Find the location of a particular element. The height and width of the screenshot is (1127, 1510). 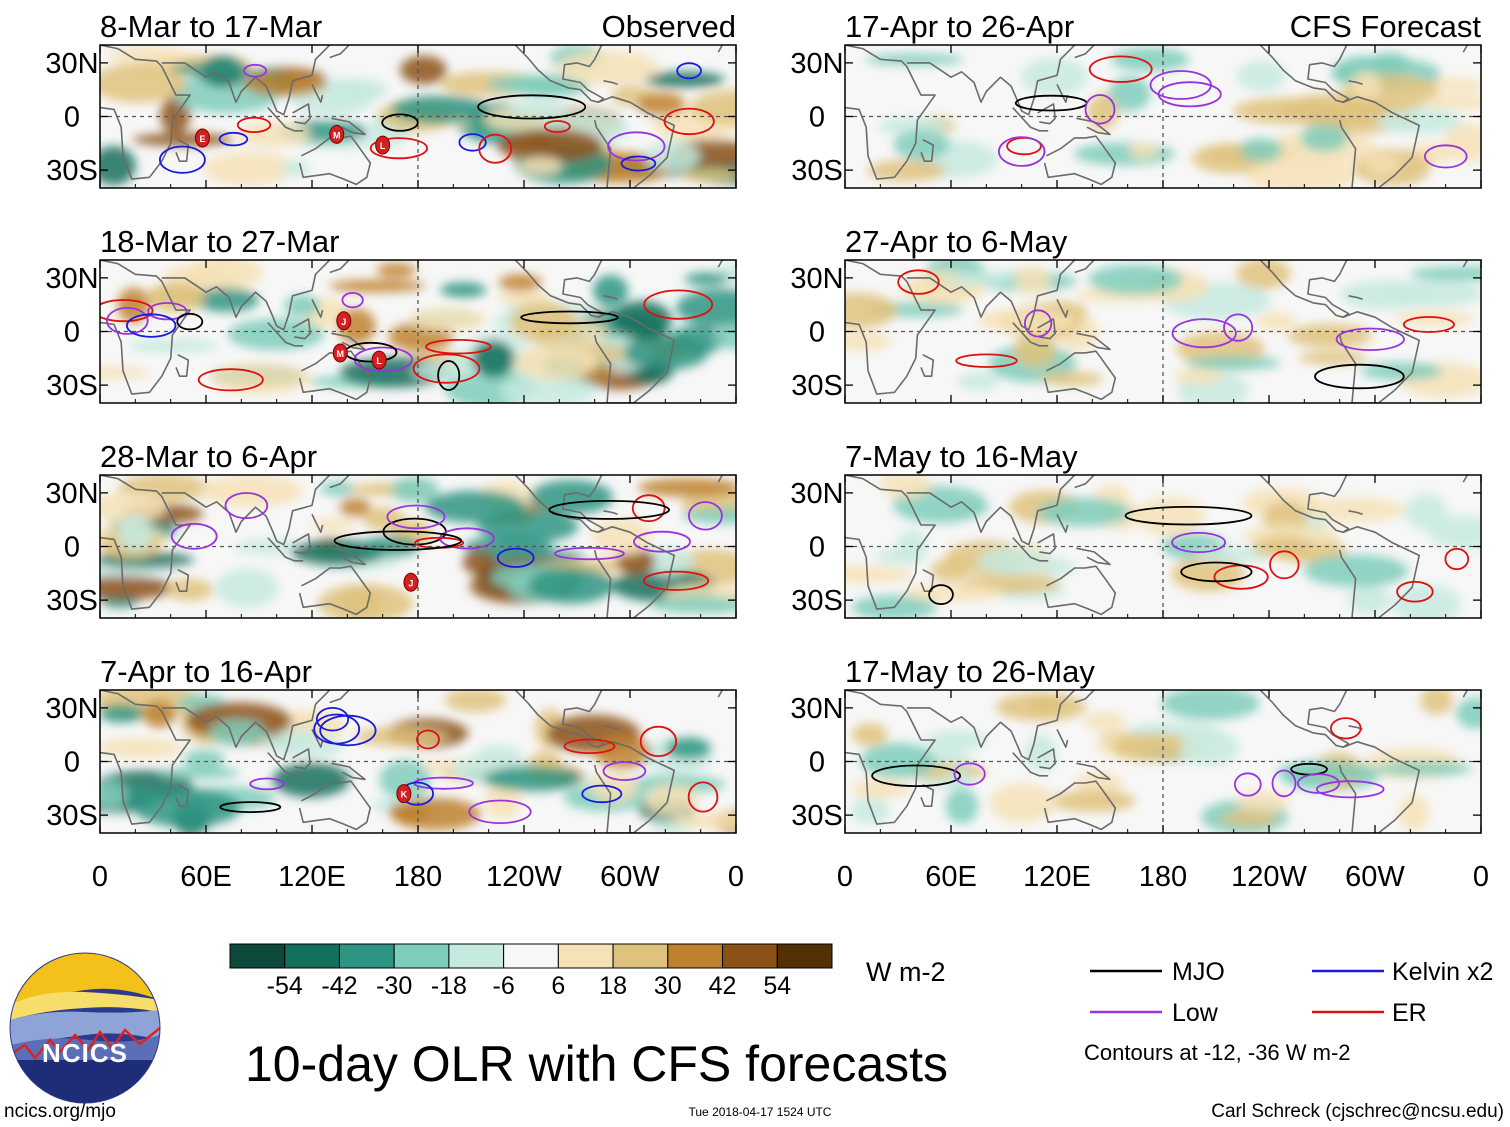

panel-observed-4: 30N 0 30S 7-Apr to 16-Apr is located at coordinates (391, 744).